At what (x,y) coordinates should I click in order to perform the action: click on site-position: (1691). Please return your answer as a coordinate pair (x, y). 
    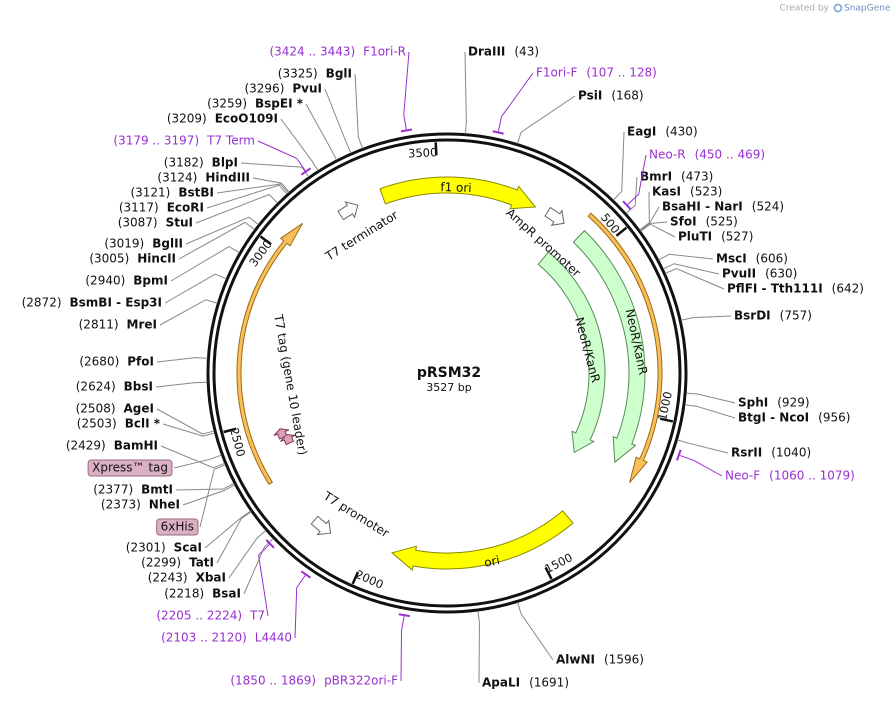
    Looking at the image, I should click on (549, 683).